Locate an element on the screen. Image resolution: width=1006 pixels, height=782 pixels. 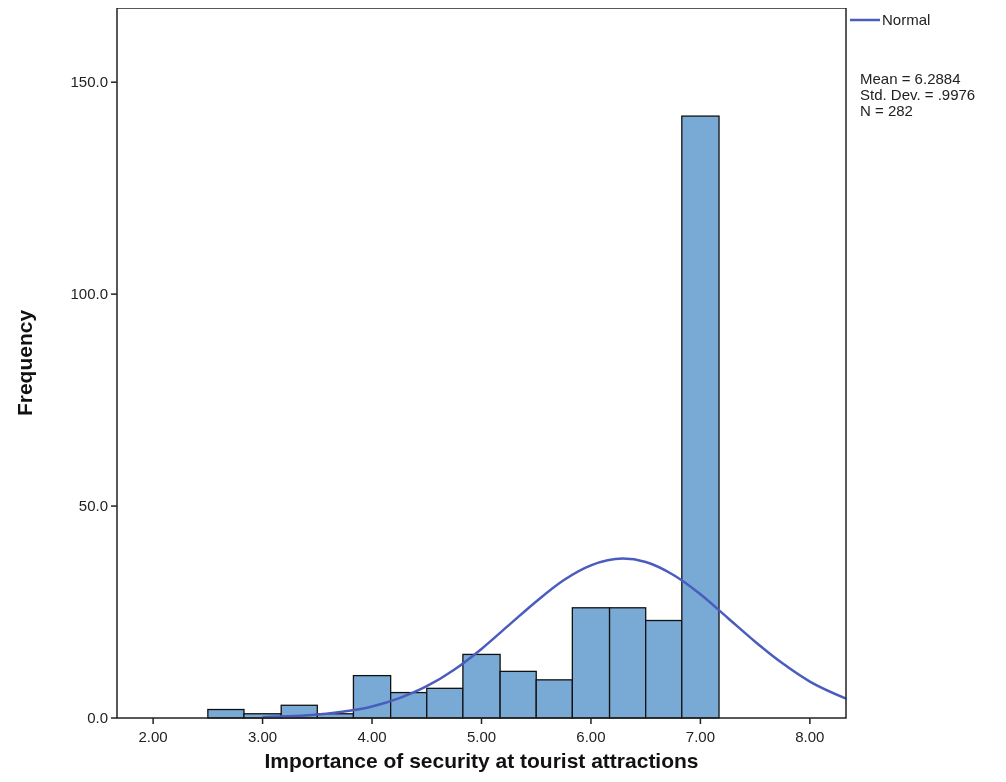
y-axis-title: Frequency is located at coordinates (24, 363).